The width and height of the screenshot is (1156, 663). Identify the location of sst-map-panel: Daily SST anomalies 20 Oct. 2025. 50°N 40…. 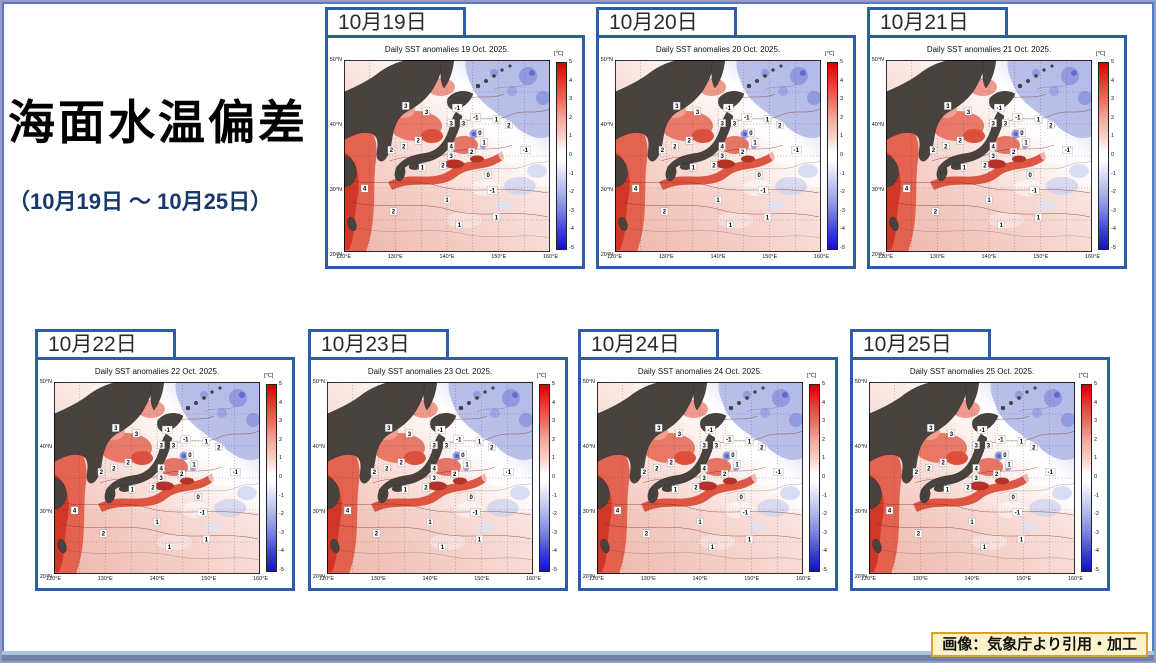
(726, 152).